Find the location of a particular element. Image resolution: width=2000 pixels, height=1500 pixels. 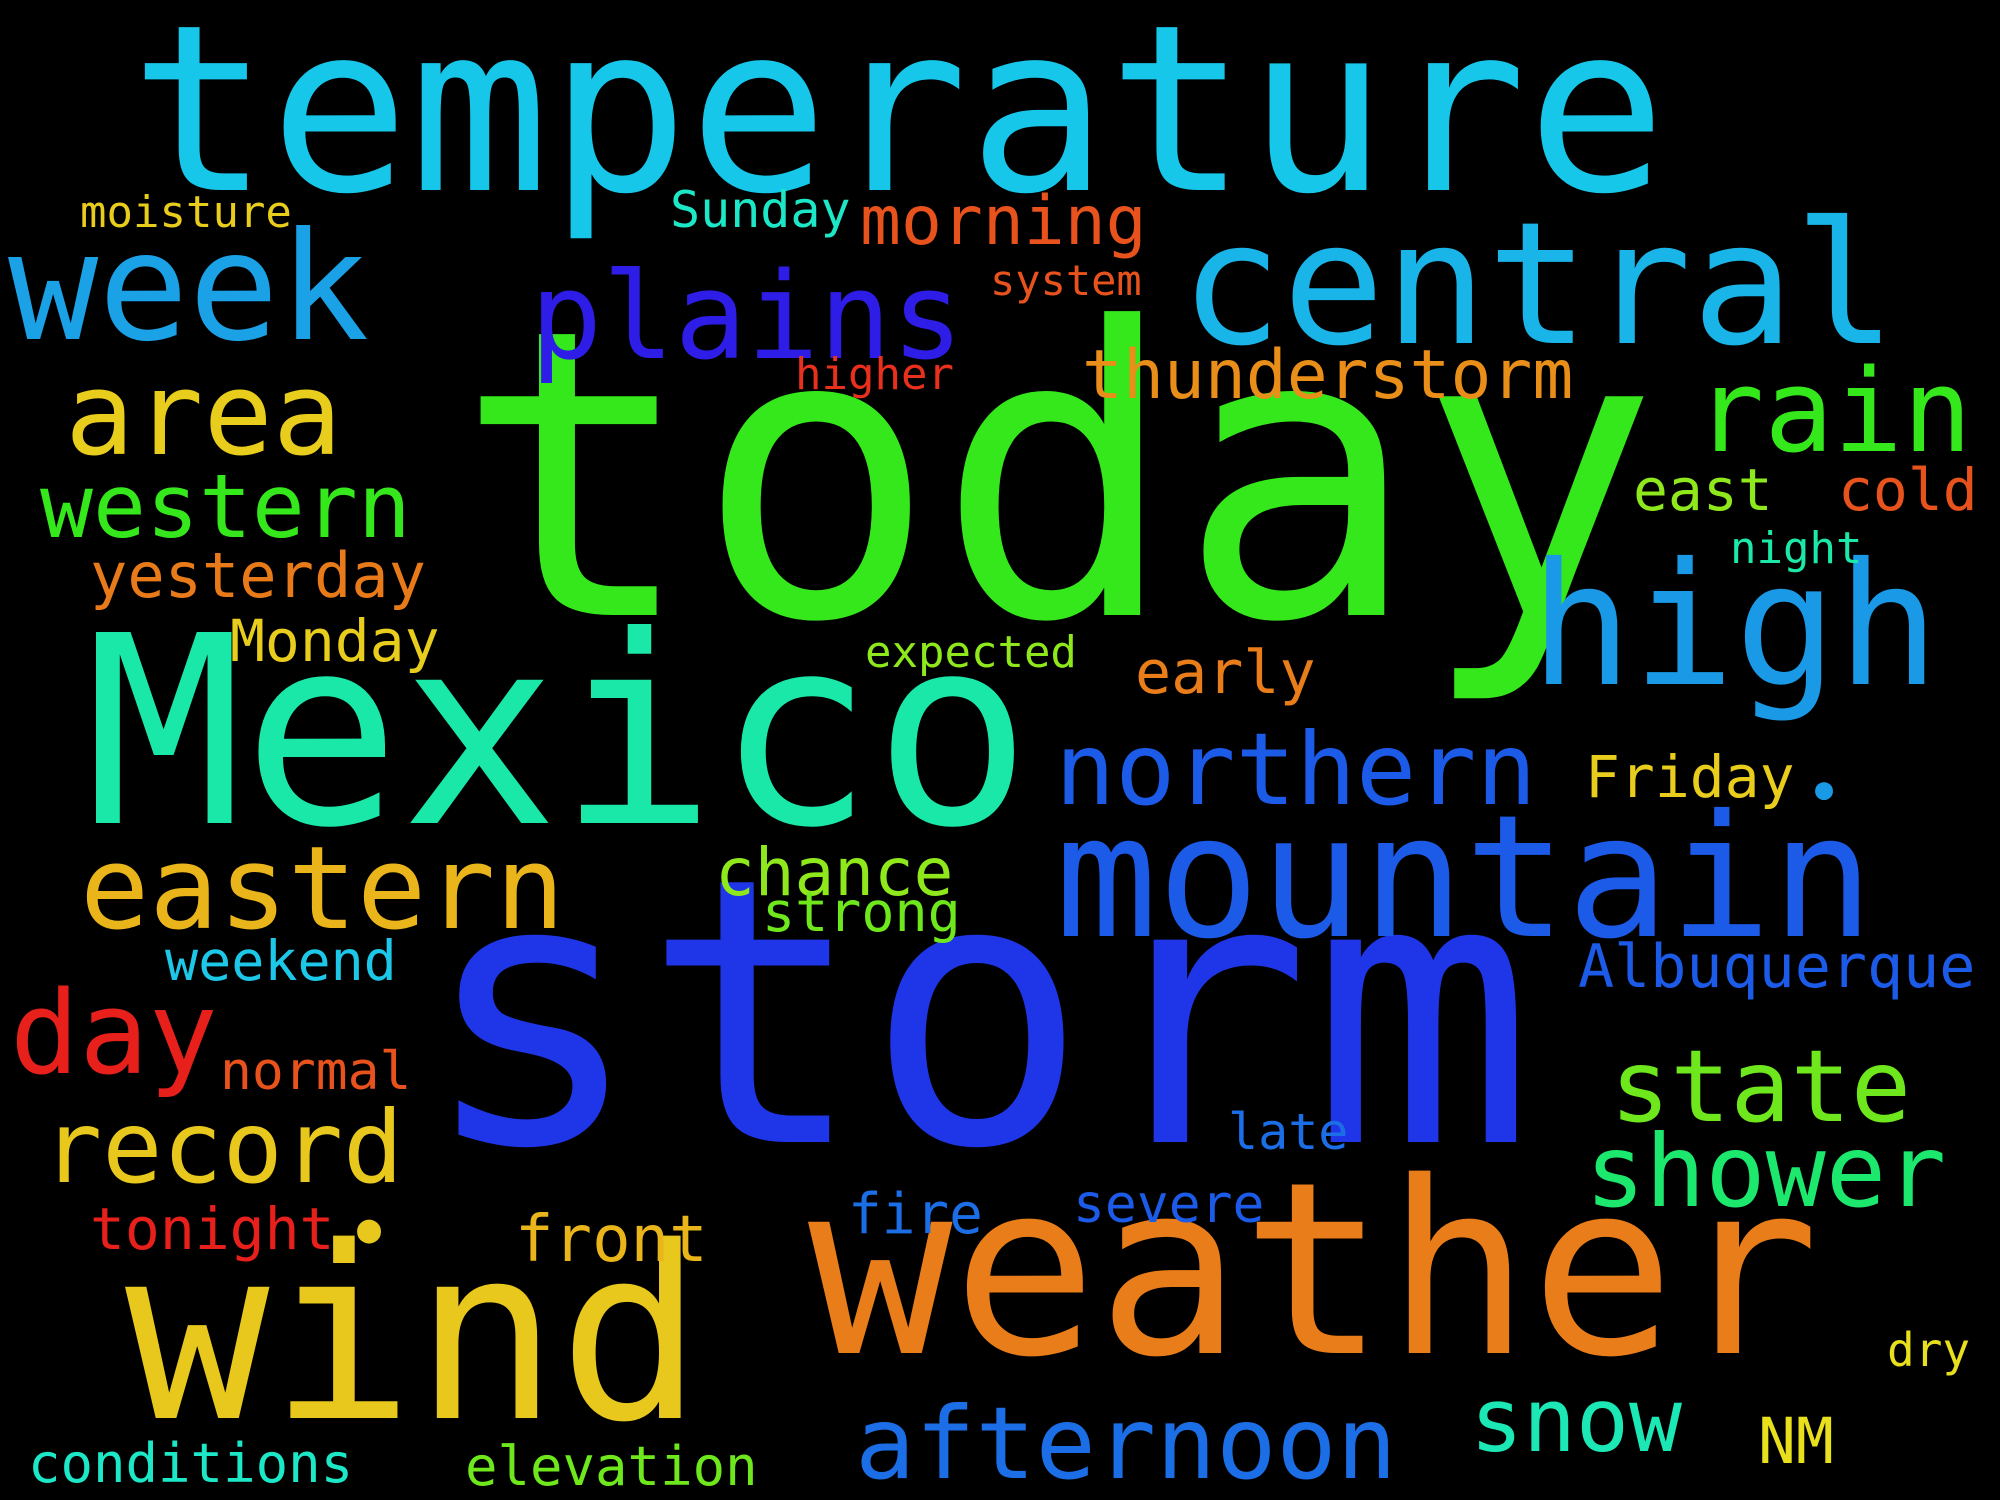

word-higher: higher is located at coordinates (874, 374).